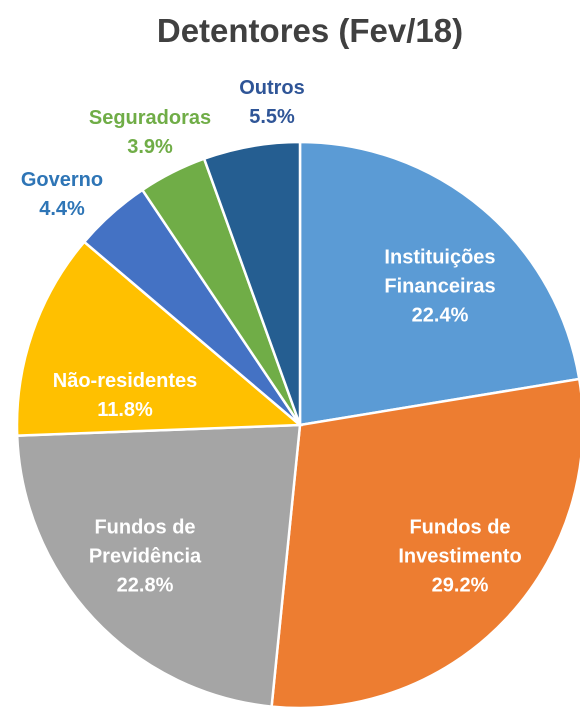 The height and width of the screenshot is (707, 580). Describe the element at coordinates (125, 396) in the screenshot. I see `slice-label: Não-residentes 11.8%` at that location.